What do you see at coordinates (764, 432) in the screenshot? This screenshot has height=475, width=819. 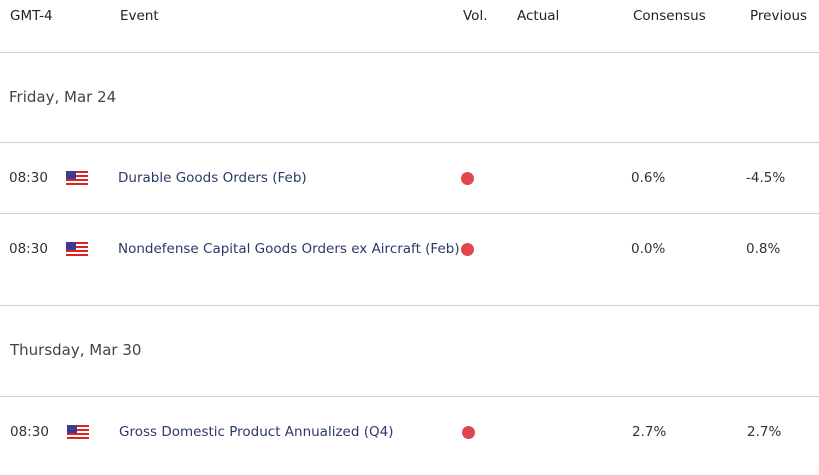 I see `previous-value: 2.7%` at bounding box center [764, 432].